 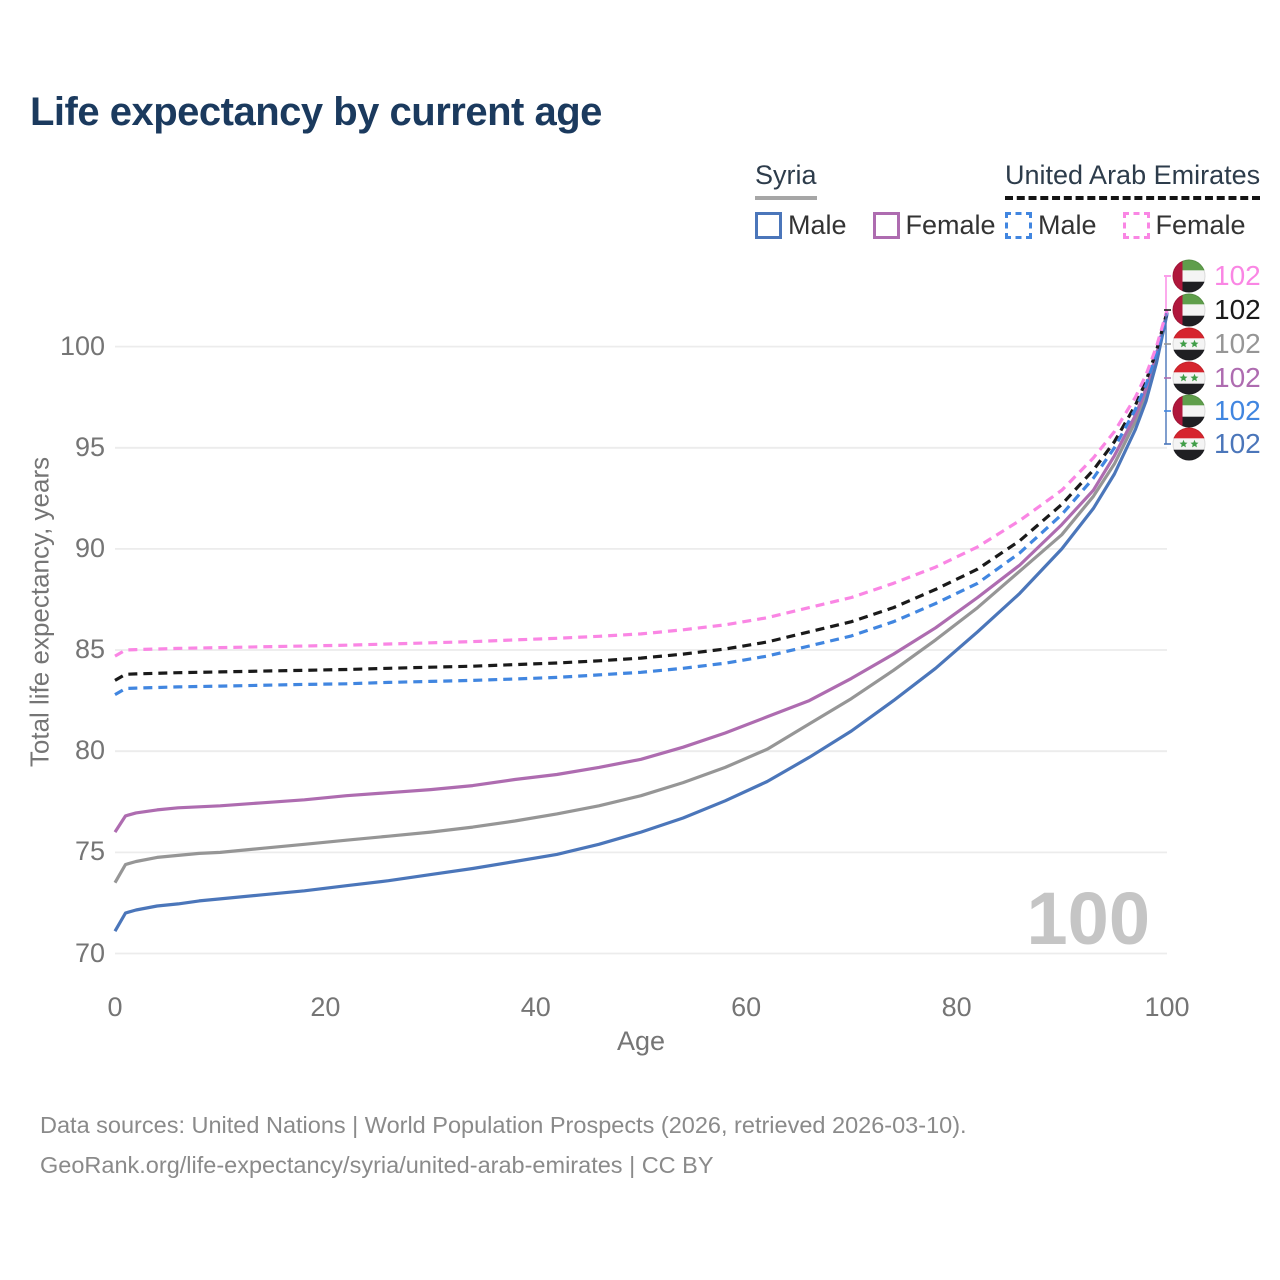 I want to click on legend-item-syria-female: Female, so click(x=934, y=225).